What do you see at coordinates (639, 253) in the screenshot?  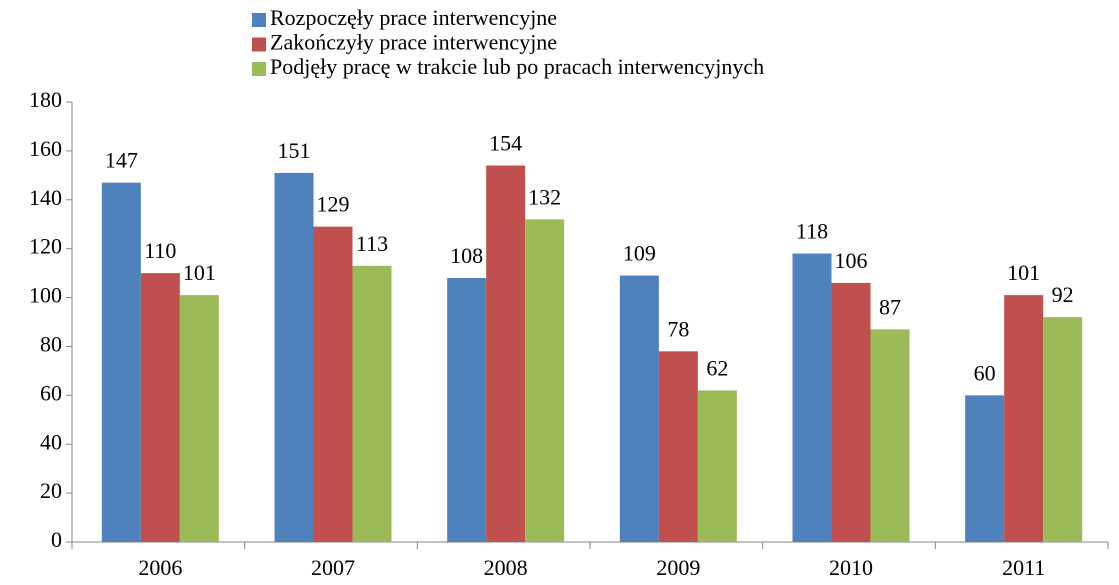 I see `data-label: 109` at bounding box center [639, 253].